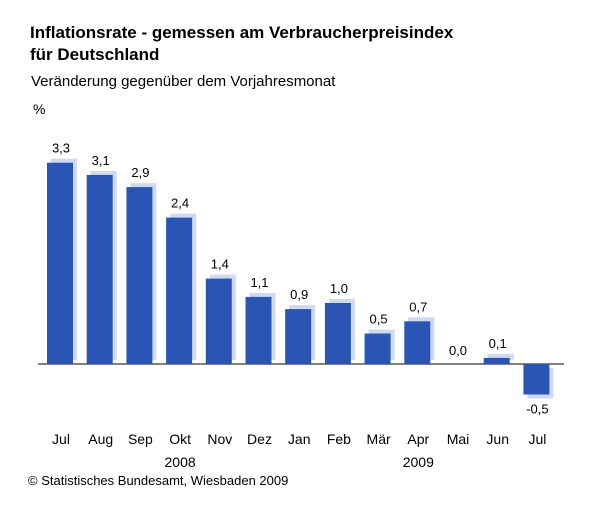  What do you see at coordinates (180, 203) in the screenshot?
I see `value-label: 2,4` at bounding box center [180, 203].